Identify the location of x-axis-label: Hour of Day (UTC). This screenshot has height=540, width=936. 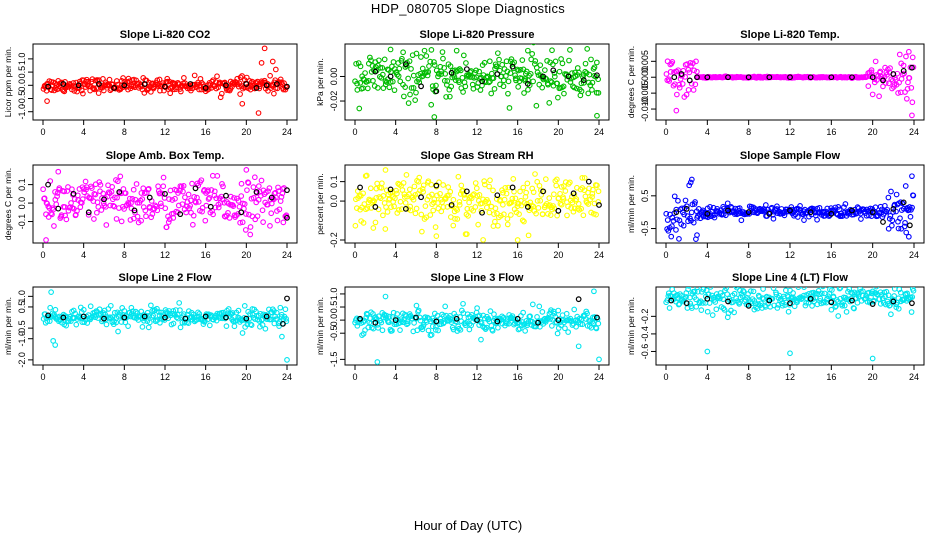
(468, 525).